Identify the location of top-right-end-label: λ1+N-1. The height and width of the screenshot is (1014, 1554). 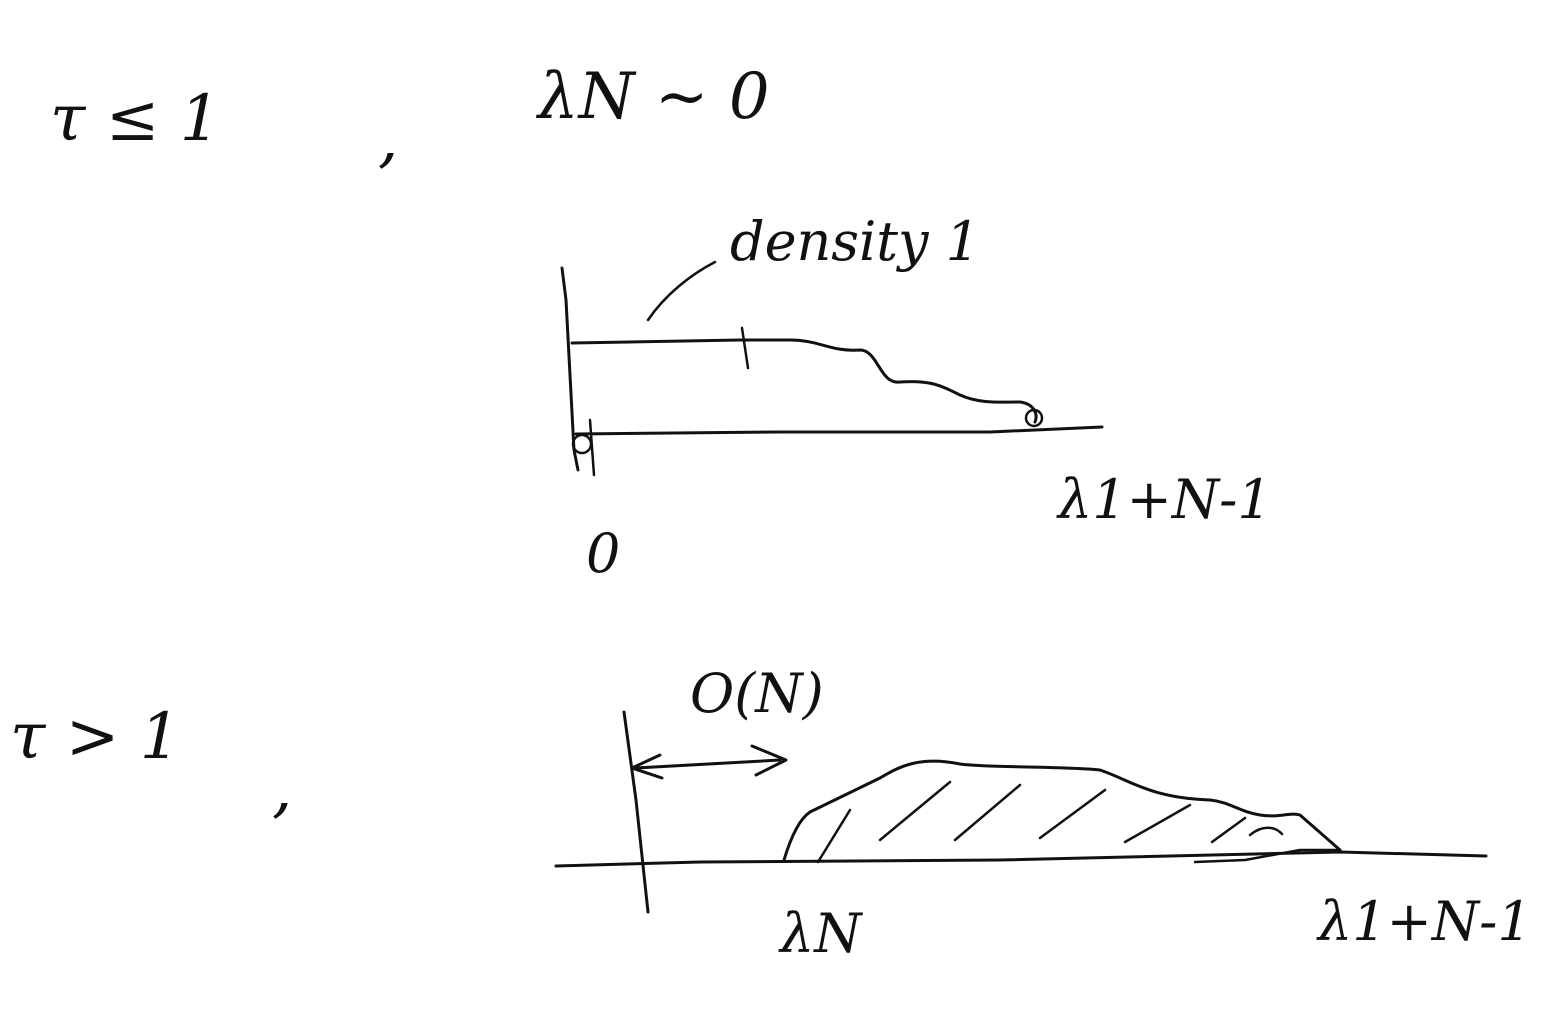
(1164, 499).